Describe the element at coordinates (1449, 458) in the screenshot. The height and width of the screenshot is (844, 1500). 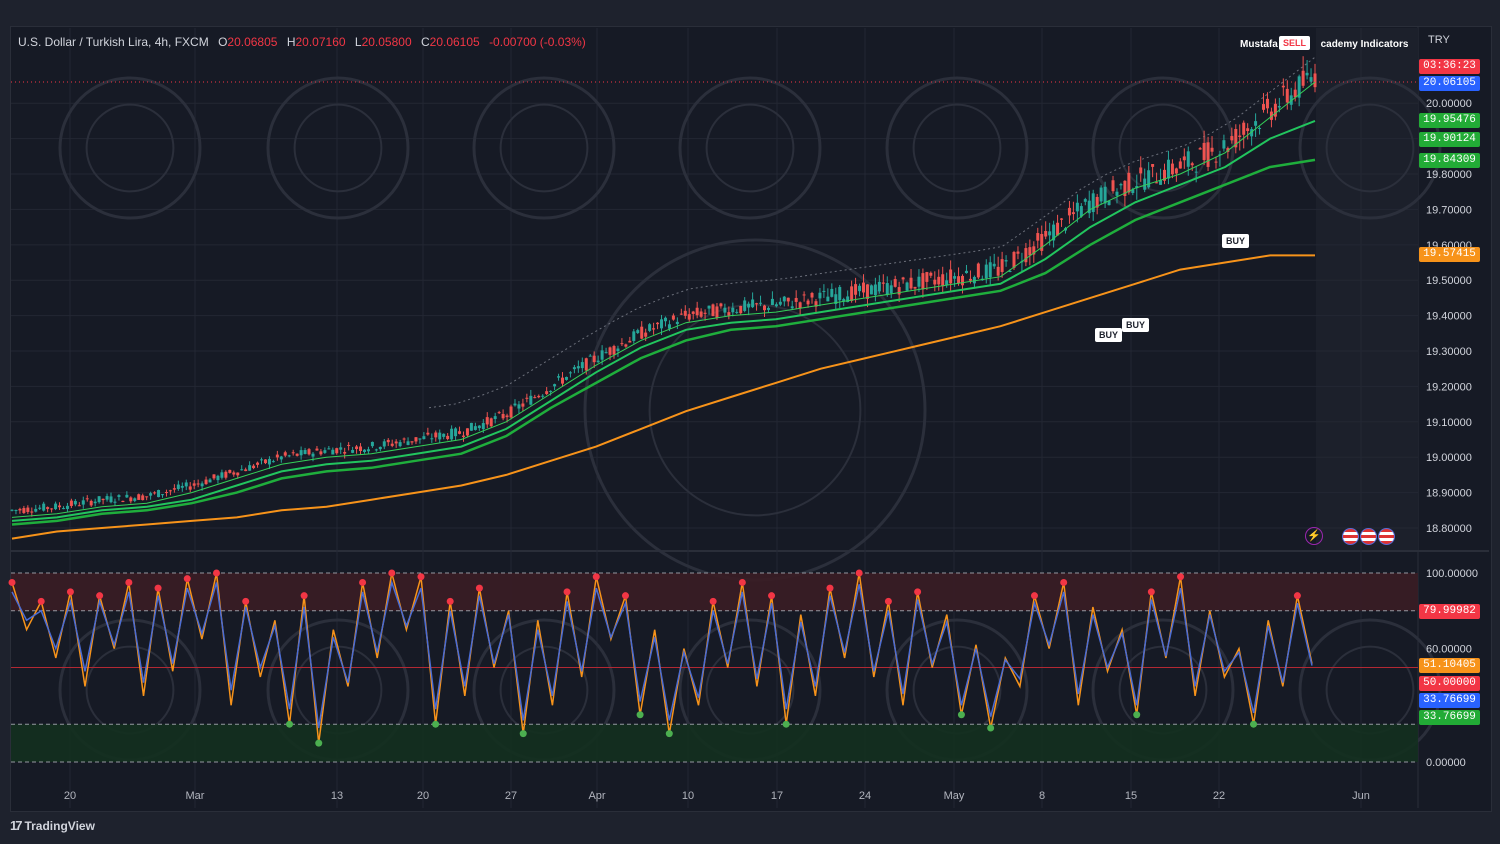
I see `price-tick-label: 19.00000` at that location.